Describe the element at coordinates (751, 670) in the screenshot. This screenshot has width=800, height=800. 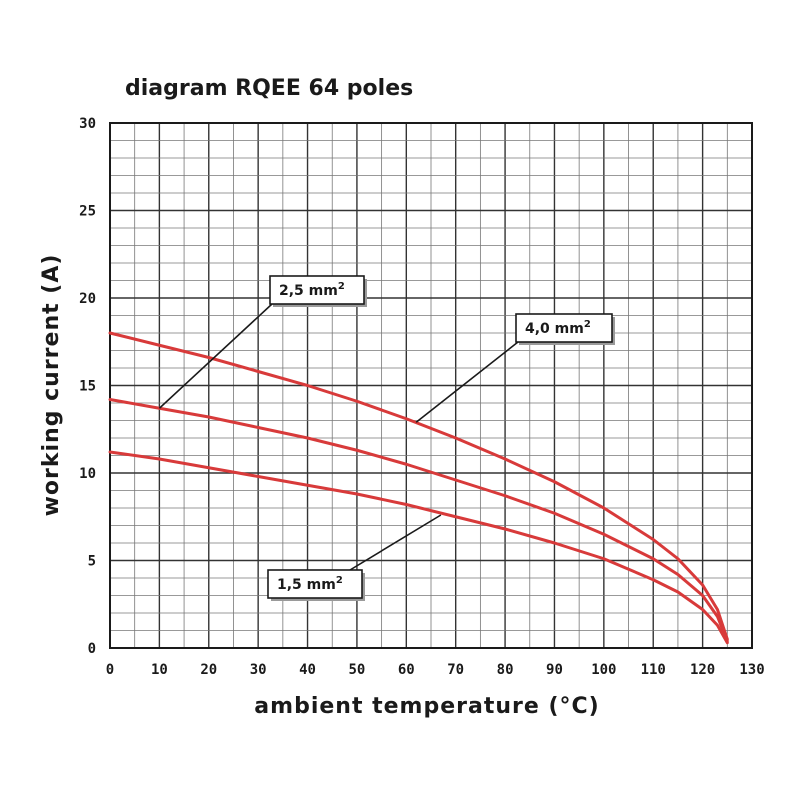
I see `x-tick-label: 130` at that location.